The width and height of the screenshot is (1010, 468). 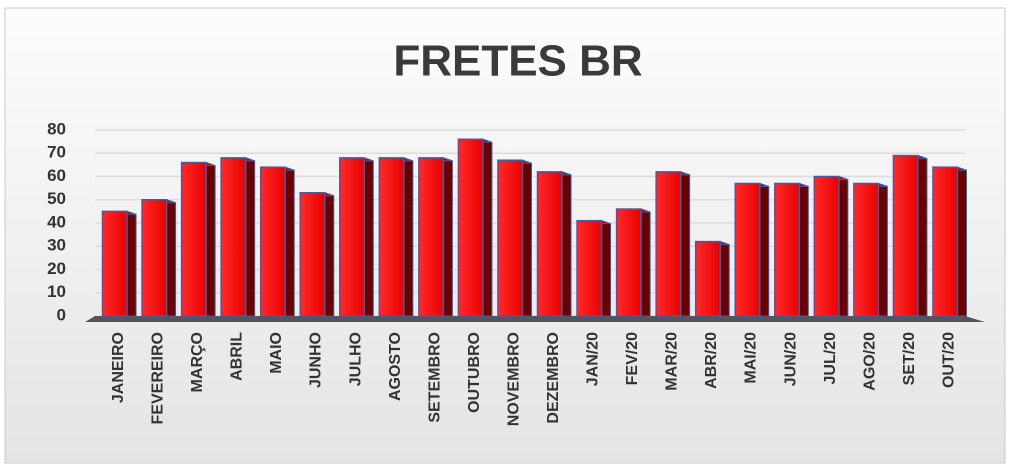 I want to click on x-tick-label: FEVEREIRO, so click(x=158, y=378).